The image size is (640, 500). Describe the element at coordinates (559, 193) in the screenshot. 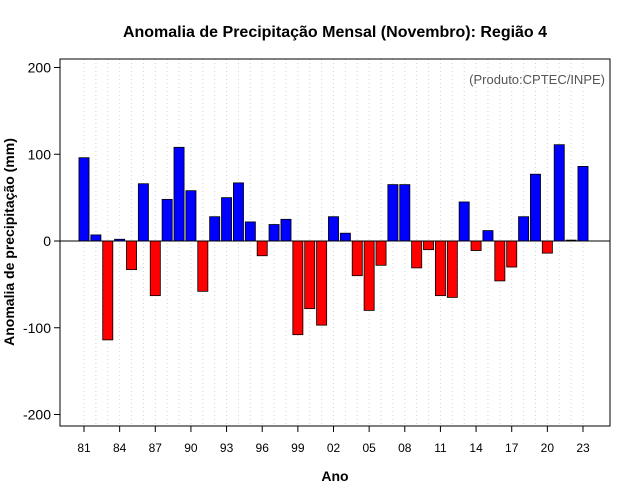

I see `bar-2021` at that location.